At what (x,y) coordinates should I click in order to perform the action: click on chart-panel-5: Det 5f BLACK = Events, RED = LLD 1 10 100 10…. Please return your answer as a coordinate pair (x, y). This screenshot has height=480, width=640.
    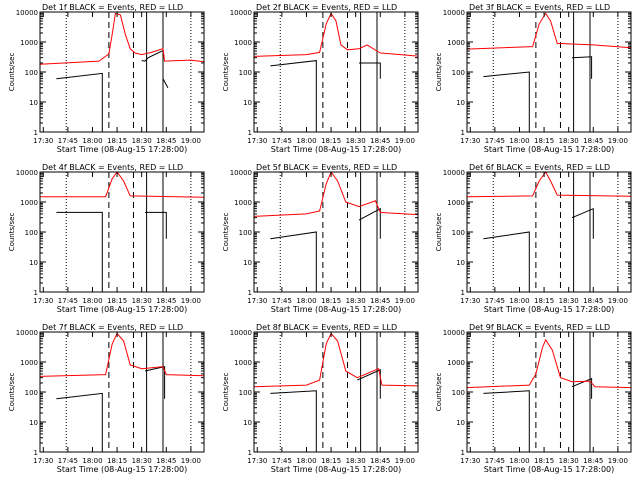
    Looking at the image, I should click on (320, 238).